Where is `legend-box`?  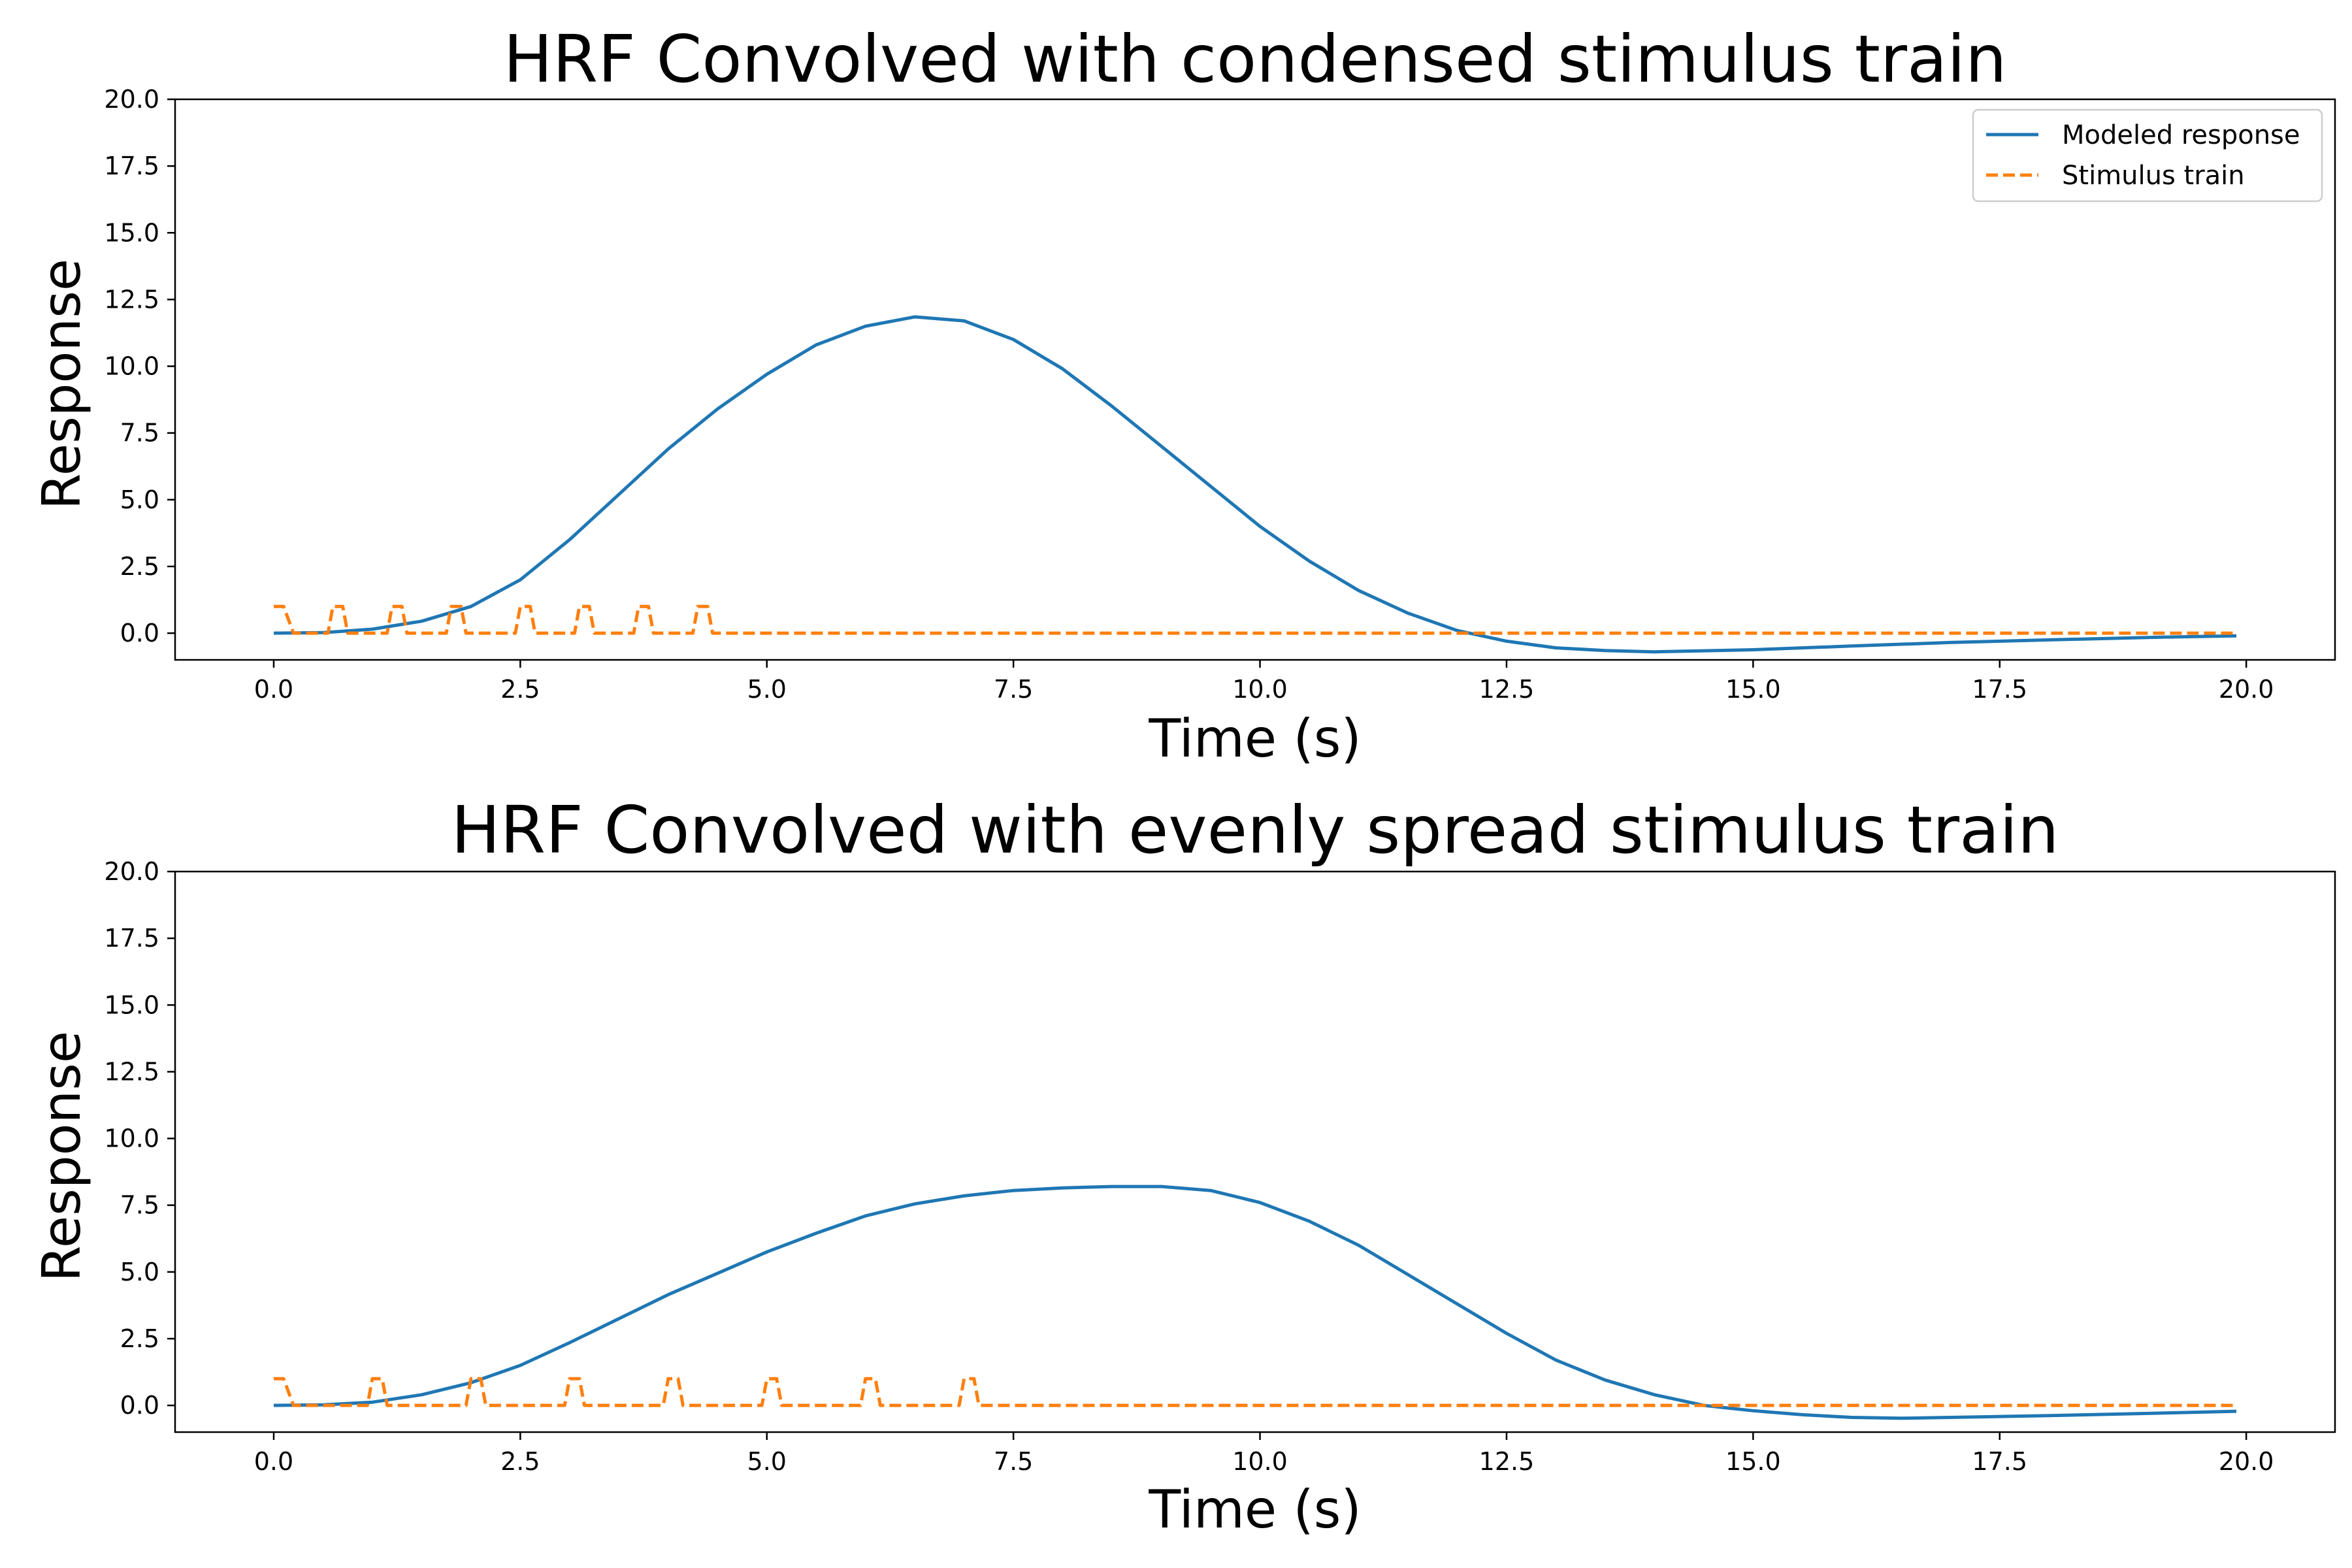
legend-box is located at coordinates (2147, 155).